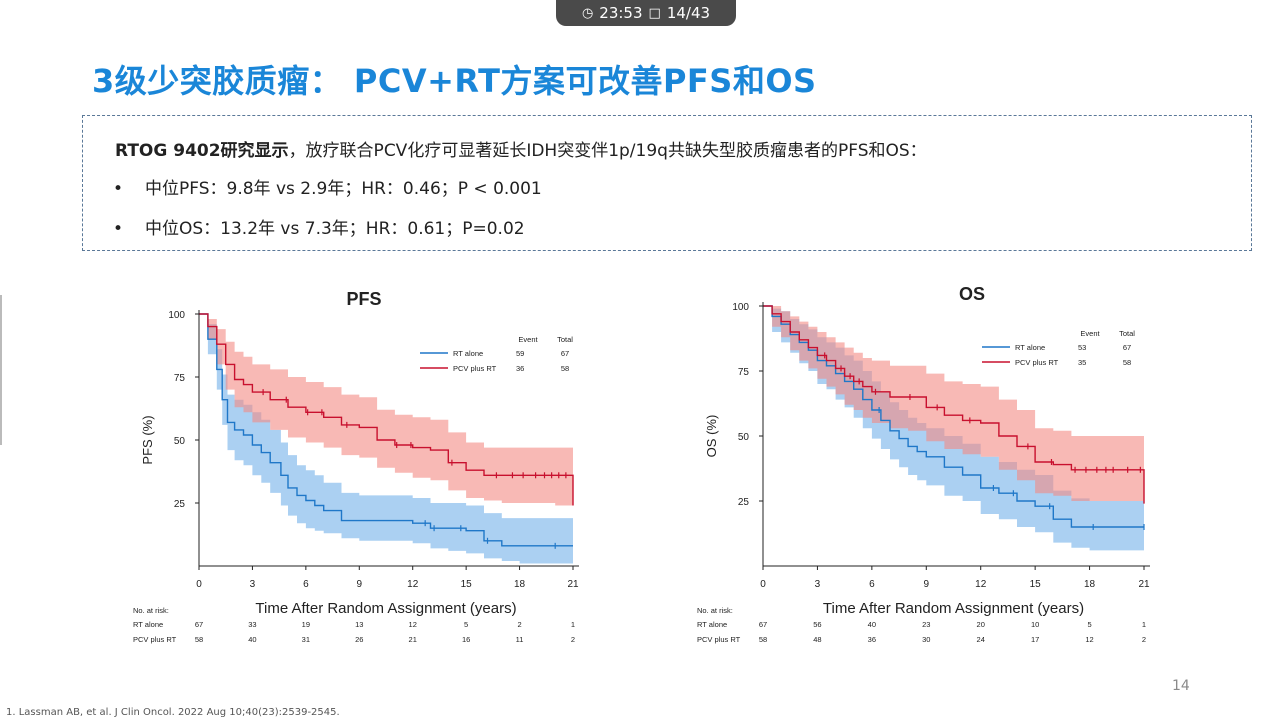  What do you see at coordinates (360, 584) in the screenshot?
I see `x-tick-label: 9` at bounding box center [360, 584].